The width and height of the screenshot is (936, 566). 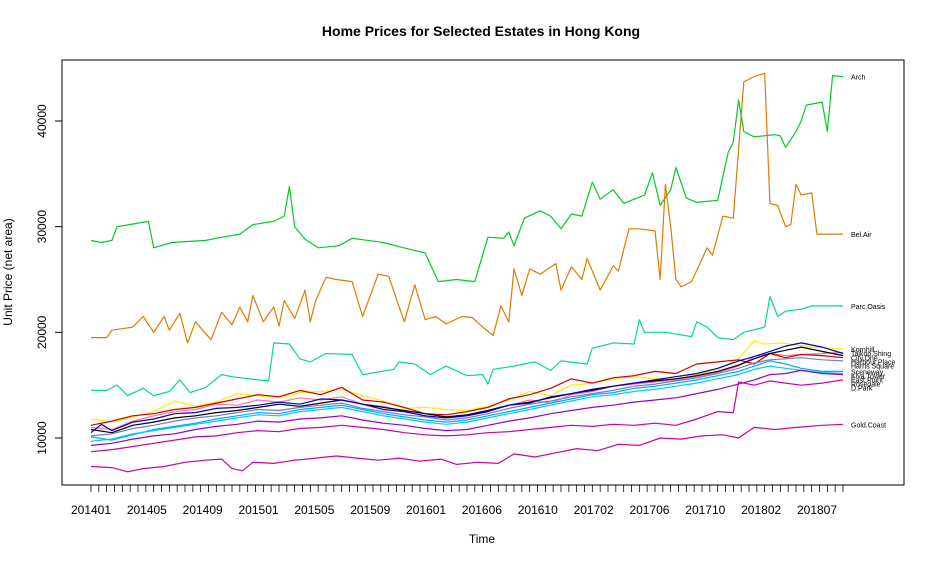 I want to click on y-tick-label: 20000, so click(x=42, y=332).